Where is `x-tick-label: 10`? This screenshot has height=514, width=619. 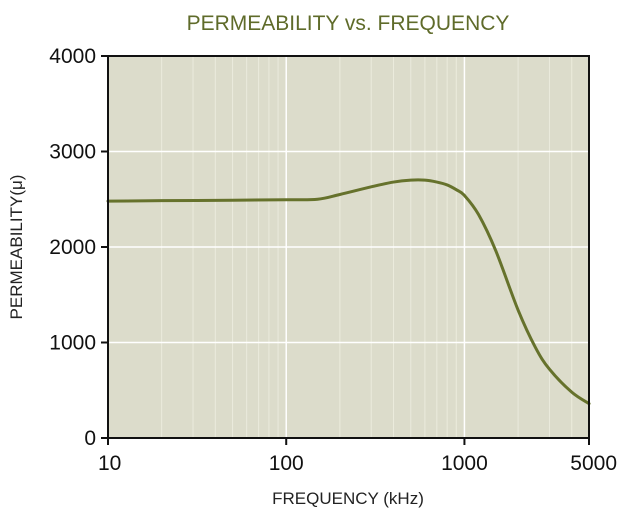 x-tick-label: 10 is located at coordinates (109, 463).